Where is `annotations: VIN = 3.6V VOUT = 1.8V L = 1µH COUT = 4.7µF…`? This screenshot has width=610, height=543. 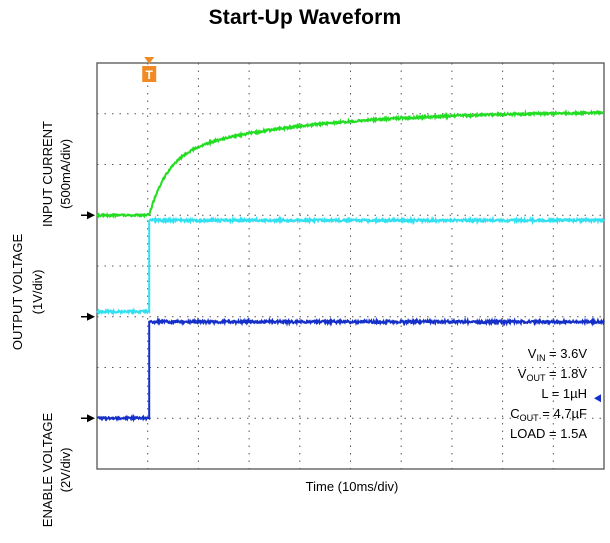 annotations: VIN = 3.6V VOUT = 1.8V L = 1µH COUT = 4.7µF… is located at coordinates (548, 393).